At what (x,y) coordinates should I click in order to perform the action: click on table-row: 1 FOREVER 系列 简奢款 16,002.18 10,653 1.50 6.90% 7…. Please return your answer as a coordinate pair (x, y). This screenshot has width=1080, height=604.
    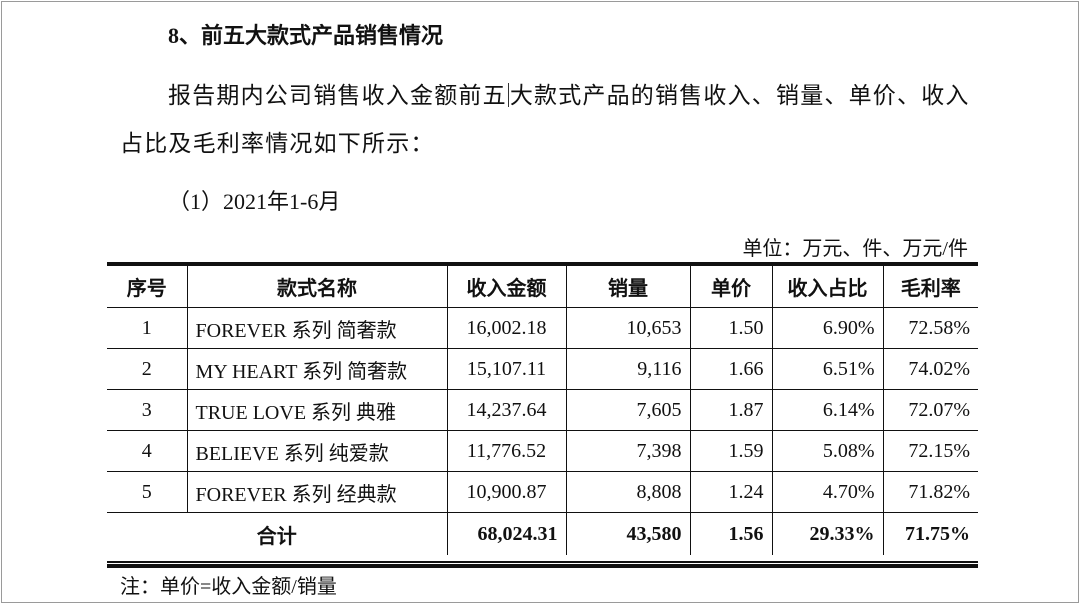
    Looking at the image, I should click on (542, 328).